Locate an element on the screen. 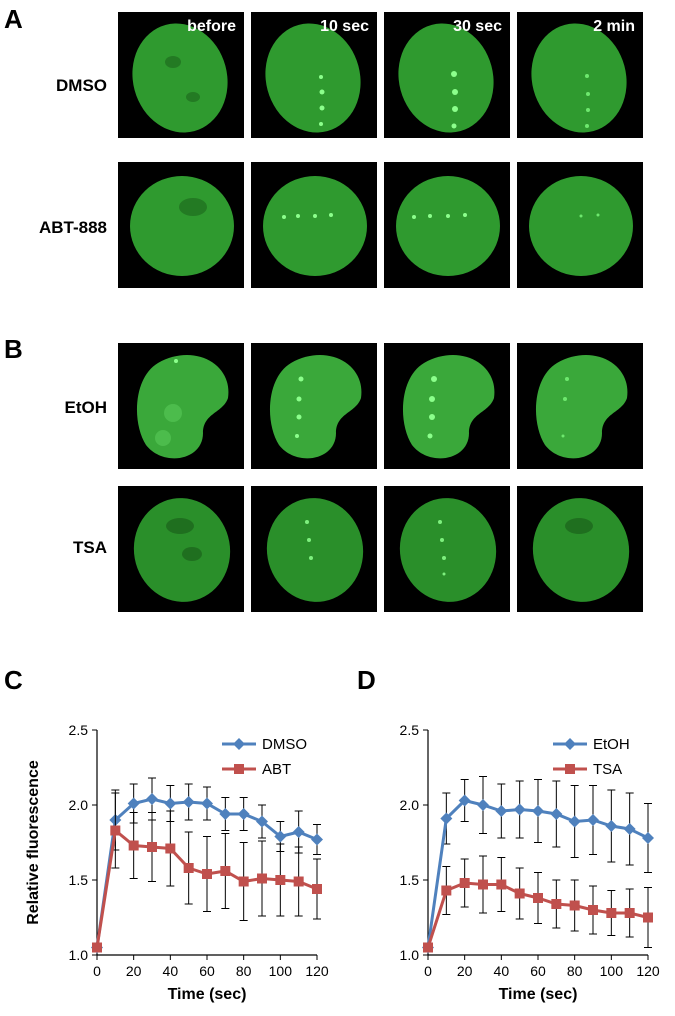 This screenshot has height=1016, width=675. micrograph-dmso-10sec: 10 sec is located at coordinates (314, 75).